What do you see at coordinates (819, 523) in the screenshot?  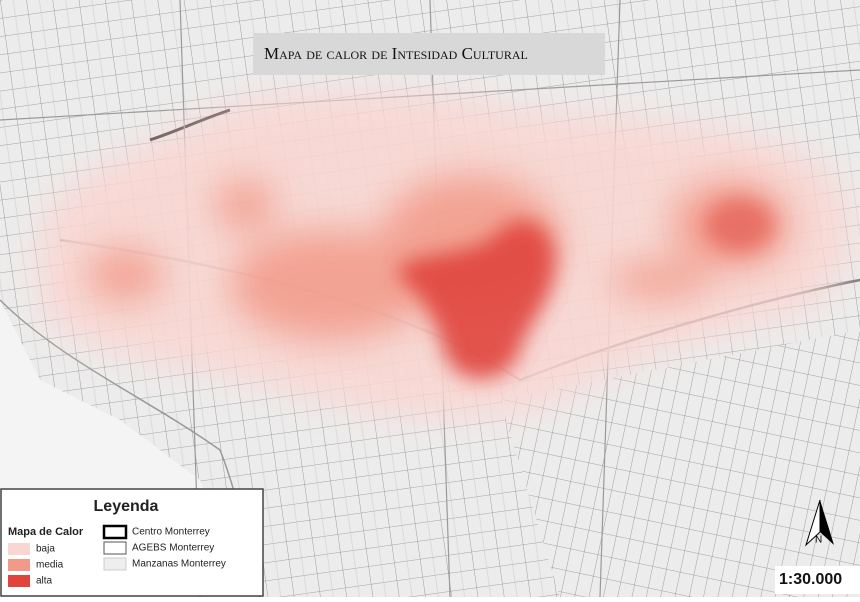 I see `north-arrow: N` at bounding box center [819, 523].